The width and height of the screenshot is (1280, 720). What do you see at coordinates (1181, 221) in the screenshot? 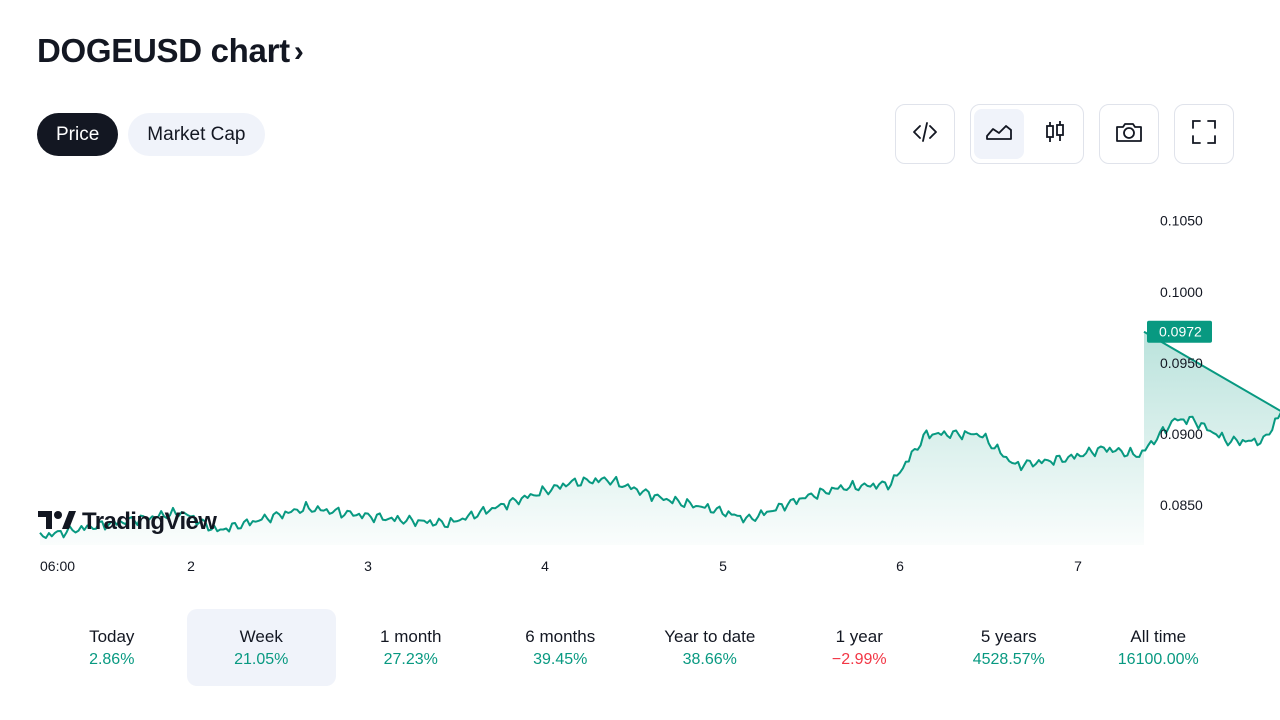
I see `y-tick-label: 0.1050` at bounding box center [1181, 221].